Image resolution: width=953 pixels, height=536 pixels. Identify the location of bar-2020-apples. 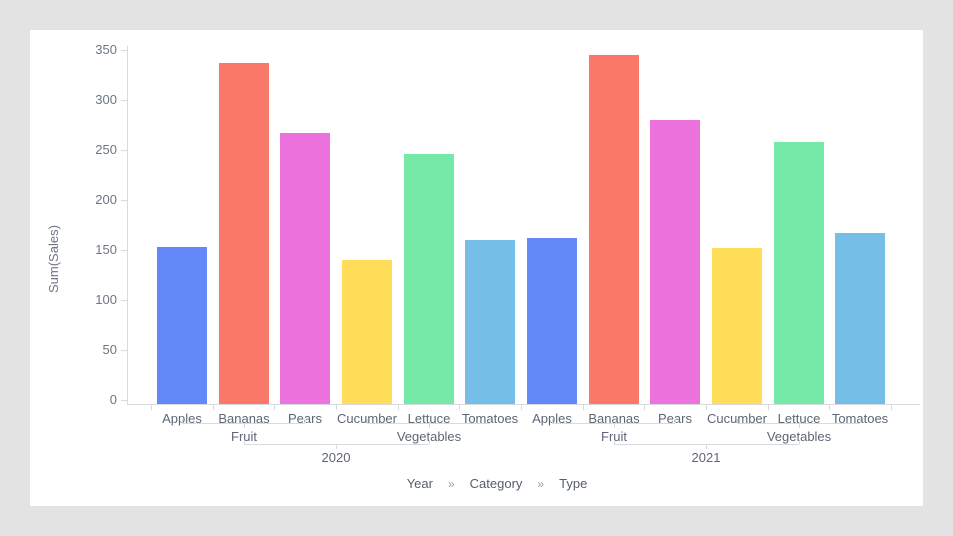
(182, 325).